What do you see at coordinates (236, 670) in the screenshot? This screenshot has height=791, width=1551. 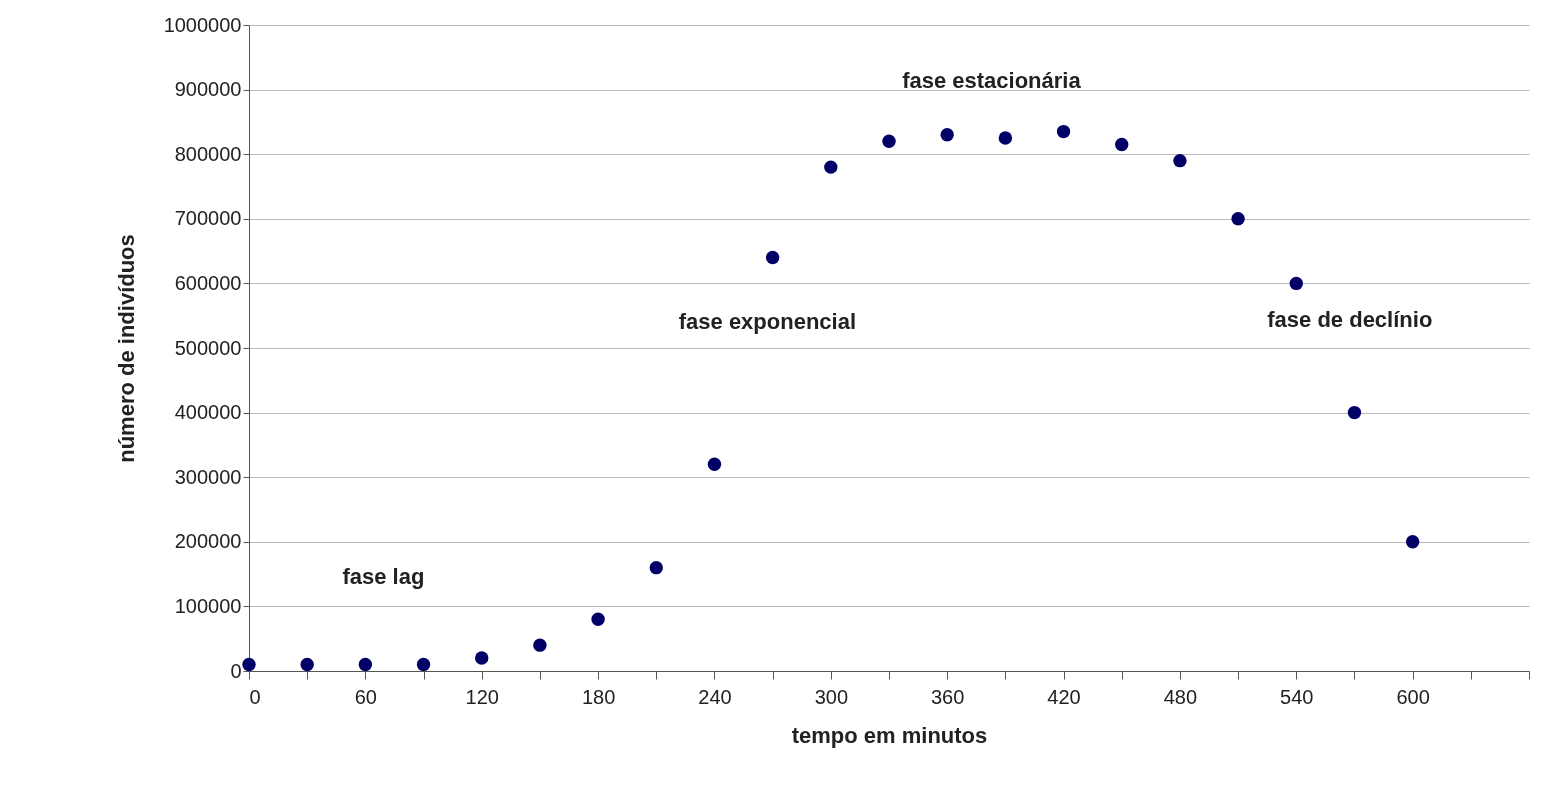 I see `y-tick-label: 0` at bounding box center [236, 670].